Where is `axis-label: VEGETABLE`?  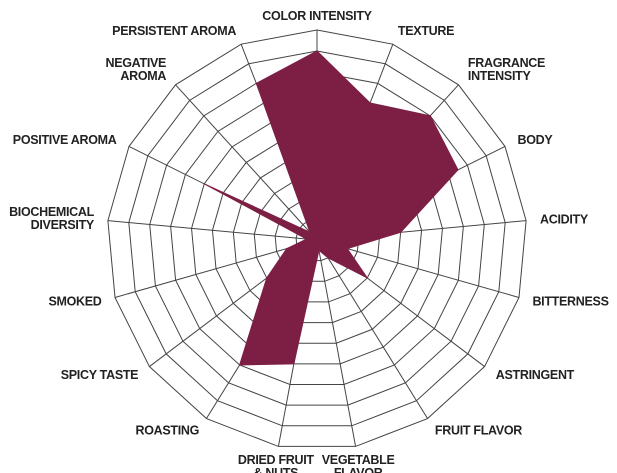
axis-label: VEGETABLE is located at coordinates (358, 460).